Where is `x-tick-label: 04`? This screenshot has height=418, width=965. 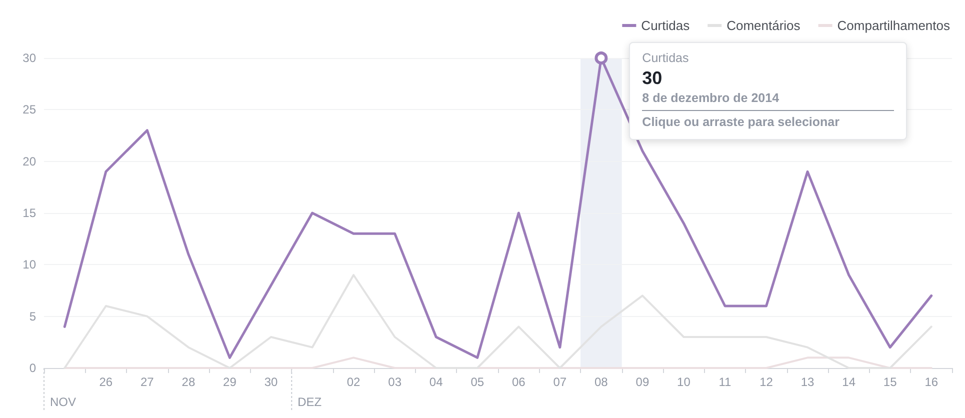
x-tick-label: 04 is located at coordinates (436, 382).